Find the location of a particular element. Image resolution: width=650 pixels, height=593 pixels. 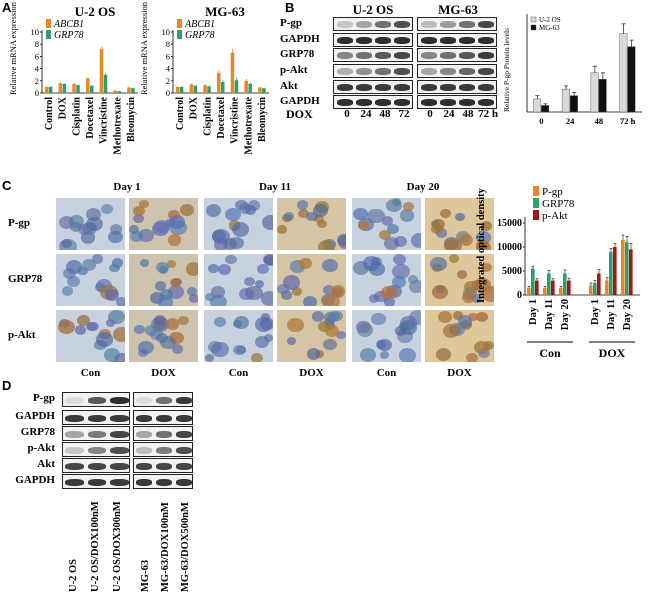

chart-a2-xtick-label: Bleomycin is located at coordinates (262, 119).